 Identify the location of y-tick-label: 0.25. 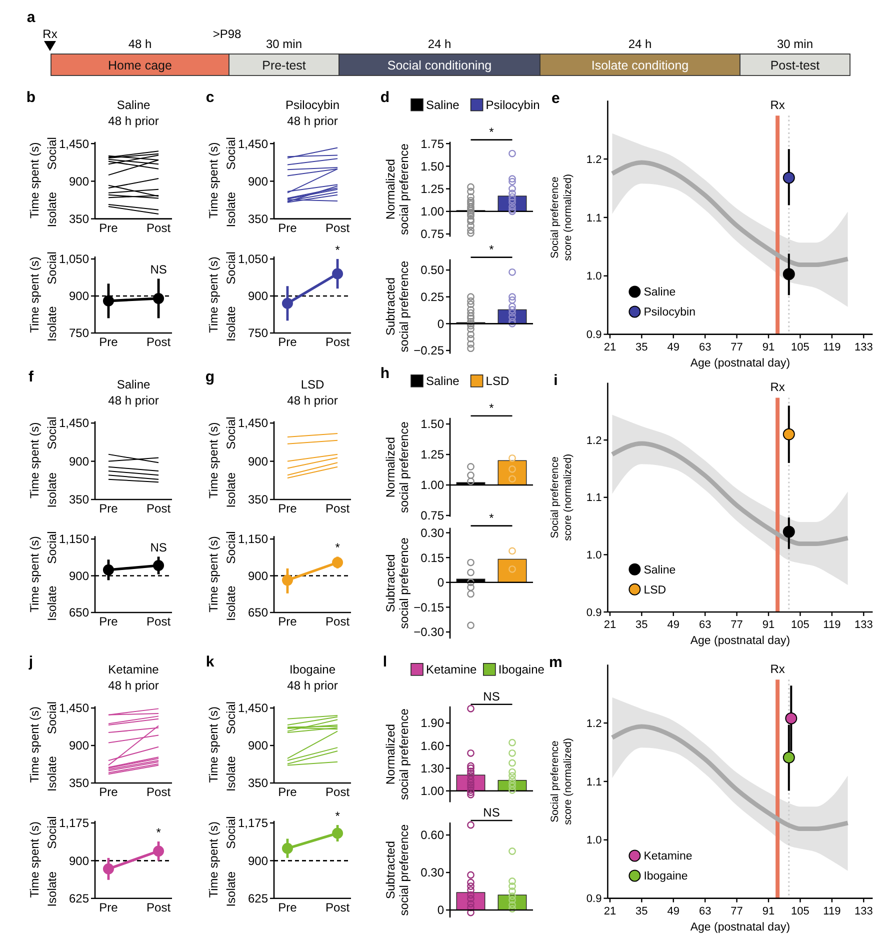
(432, 297).